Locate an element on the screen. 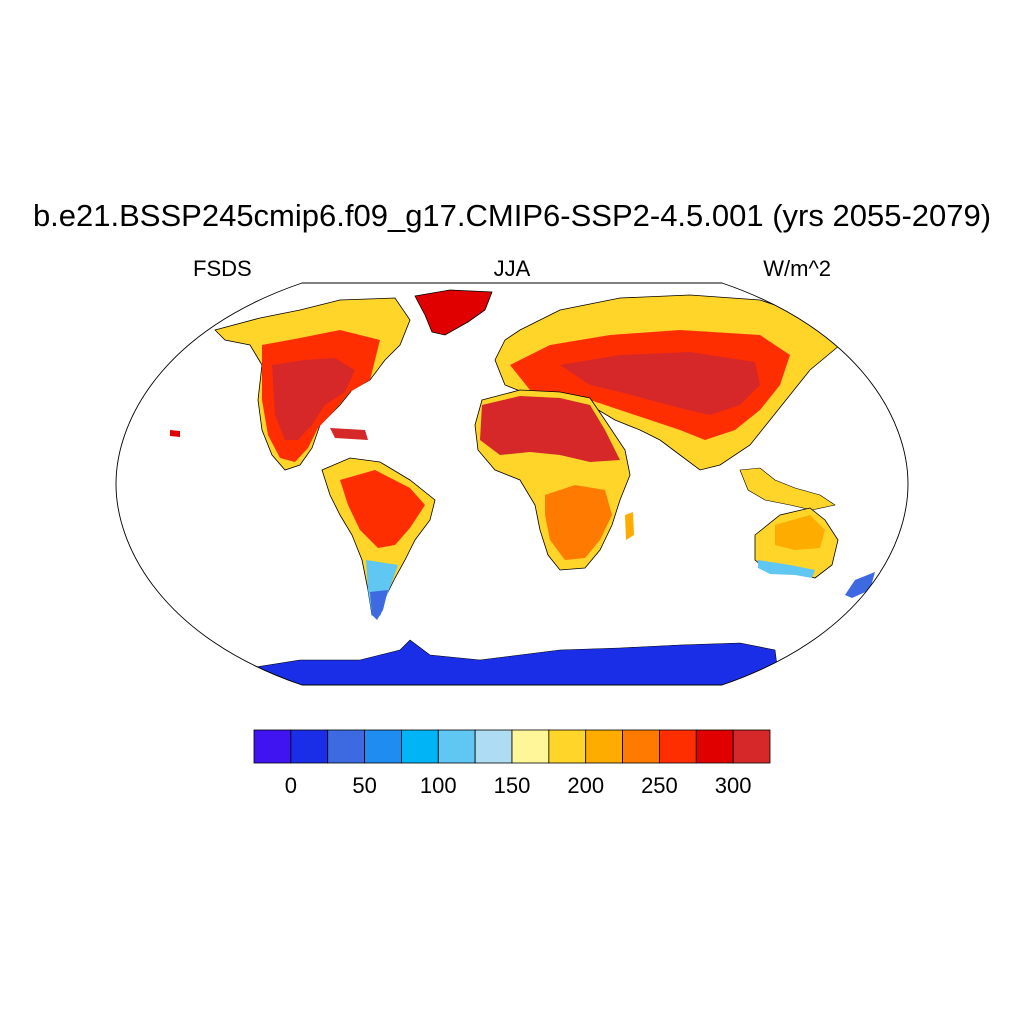 This screenshot has width=1024, height=1024. units-label: W/m^2 is located at coordinates (797, 268).